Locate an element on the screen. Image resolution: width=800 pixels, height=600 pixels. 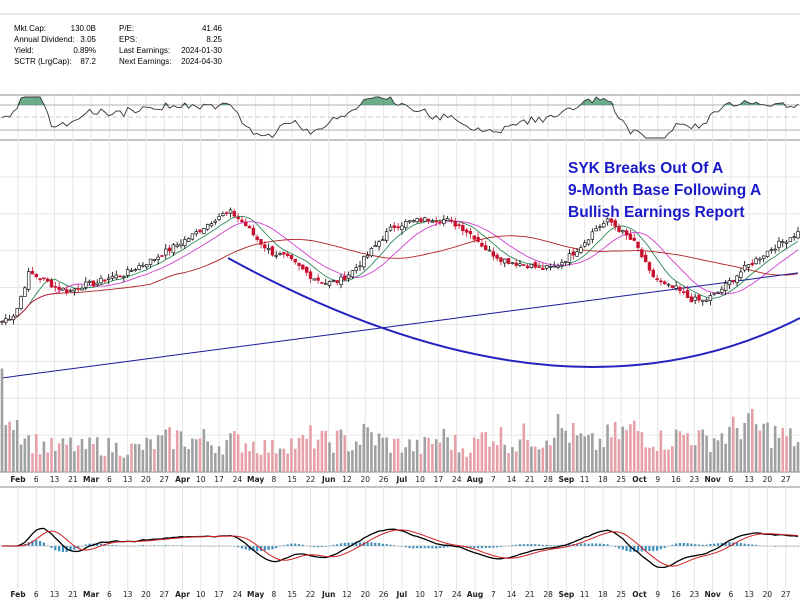
x-tick-label-macd: 28 is located at coordinates (548, 594).